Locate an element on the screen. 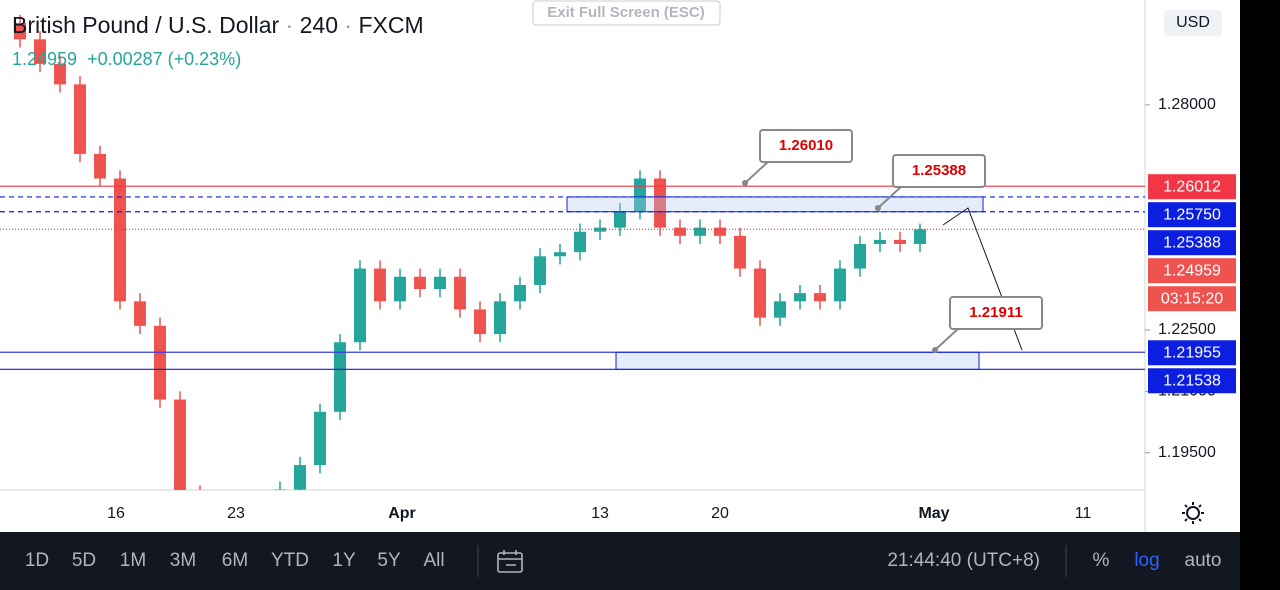 The image size is (1280, 590). time-tick-label: 16 is located at coordinates (116, 513).